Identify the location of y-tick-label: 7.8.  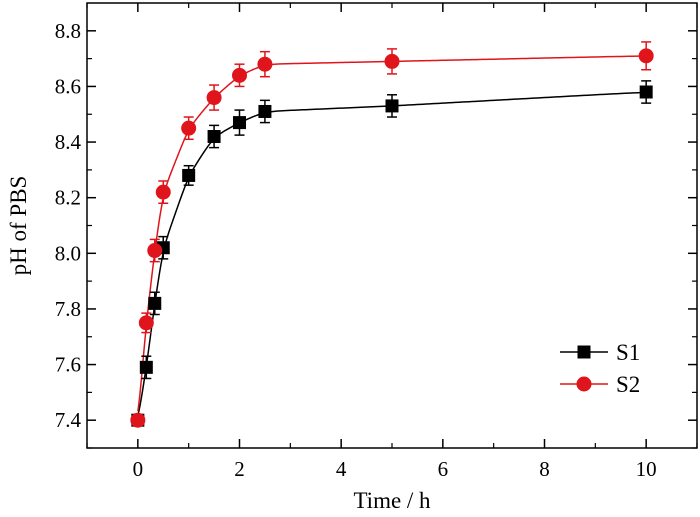
(68, 309).